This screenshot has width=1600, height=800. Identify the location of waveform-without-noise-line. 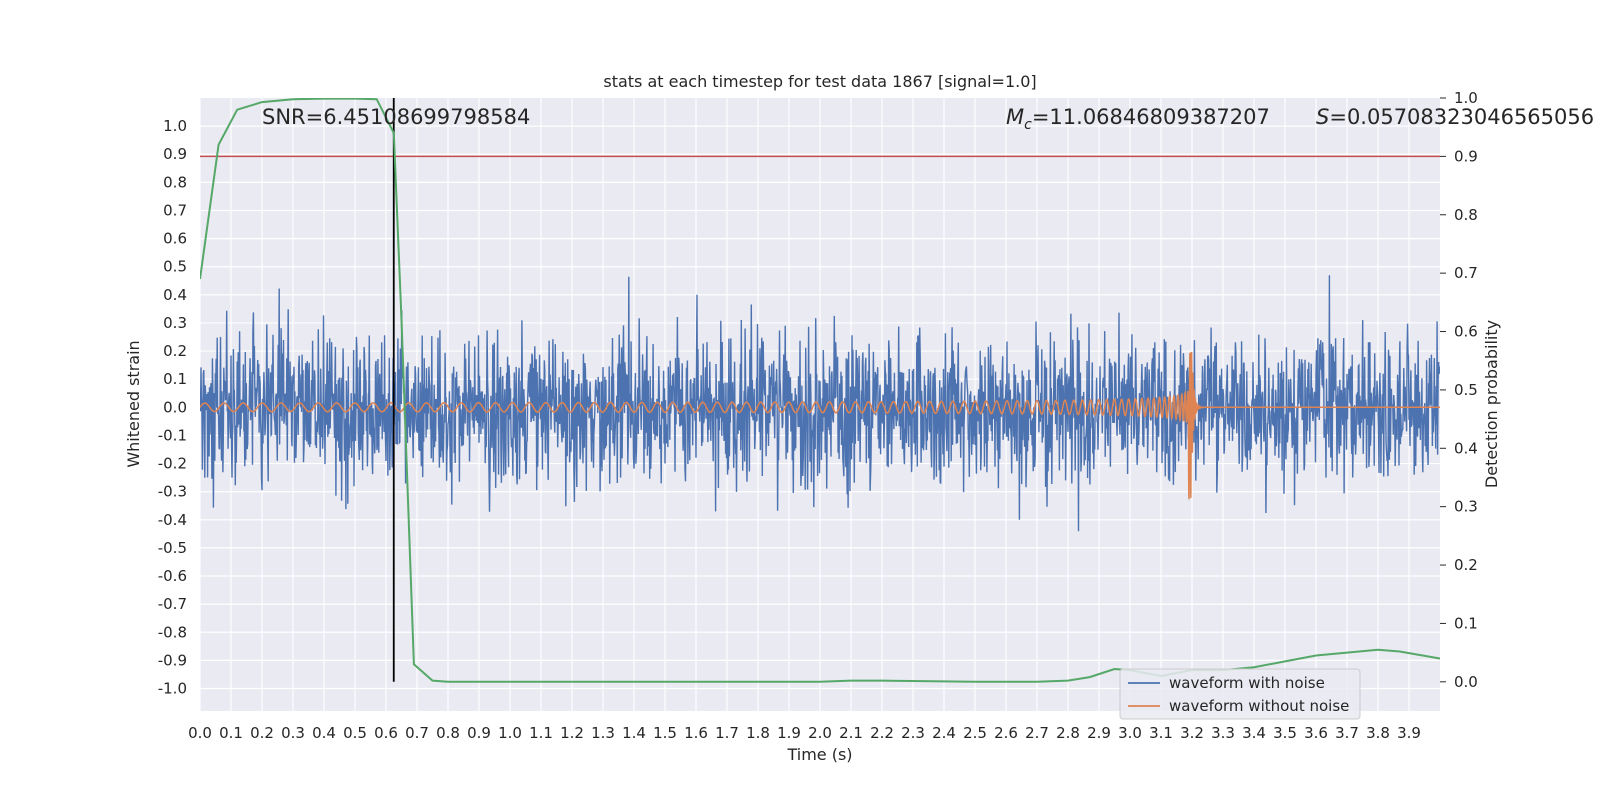
(820, 425).